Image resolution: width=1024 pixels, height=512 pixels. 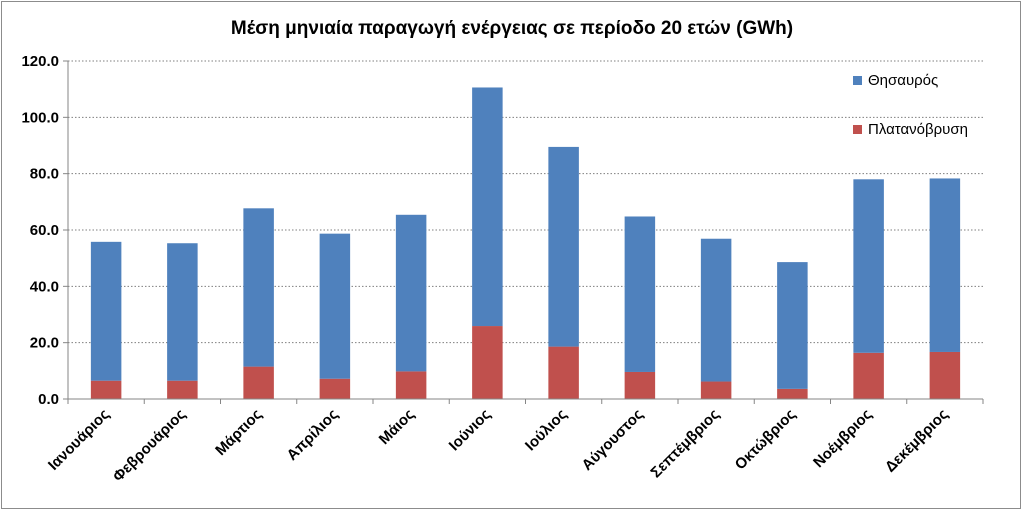 I want to click on x-tick-label: Αύγουστος, so click(x=613, y=440).